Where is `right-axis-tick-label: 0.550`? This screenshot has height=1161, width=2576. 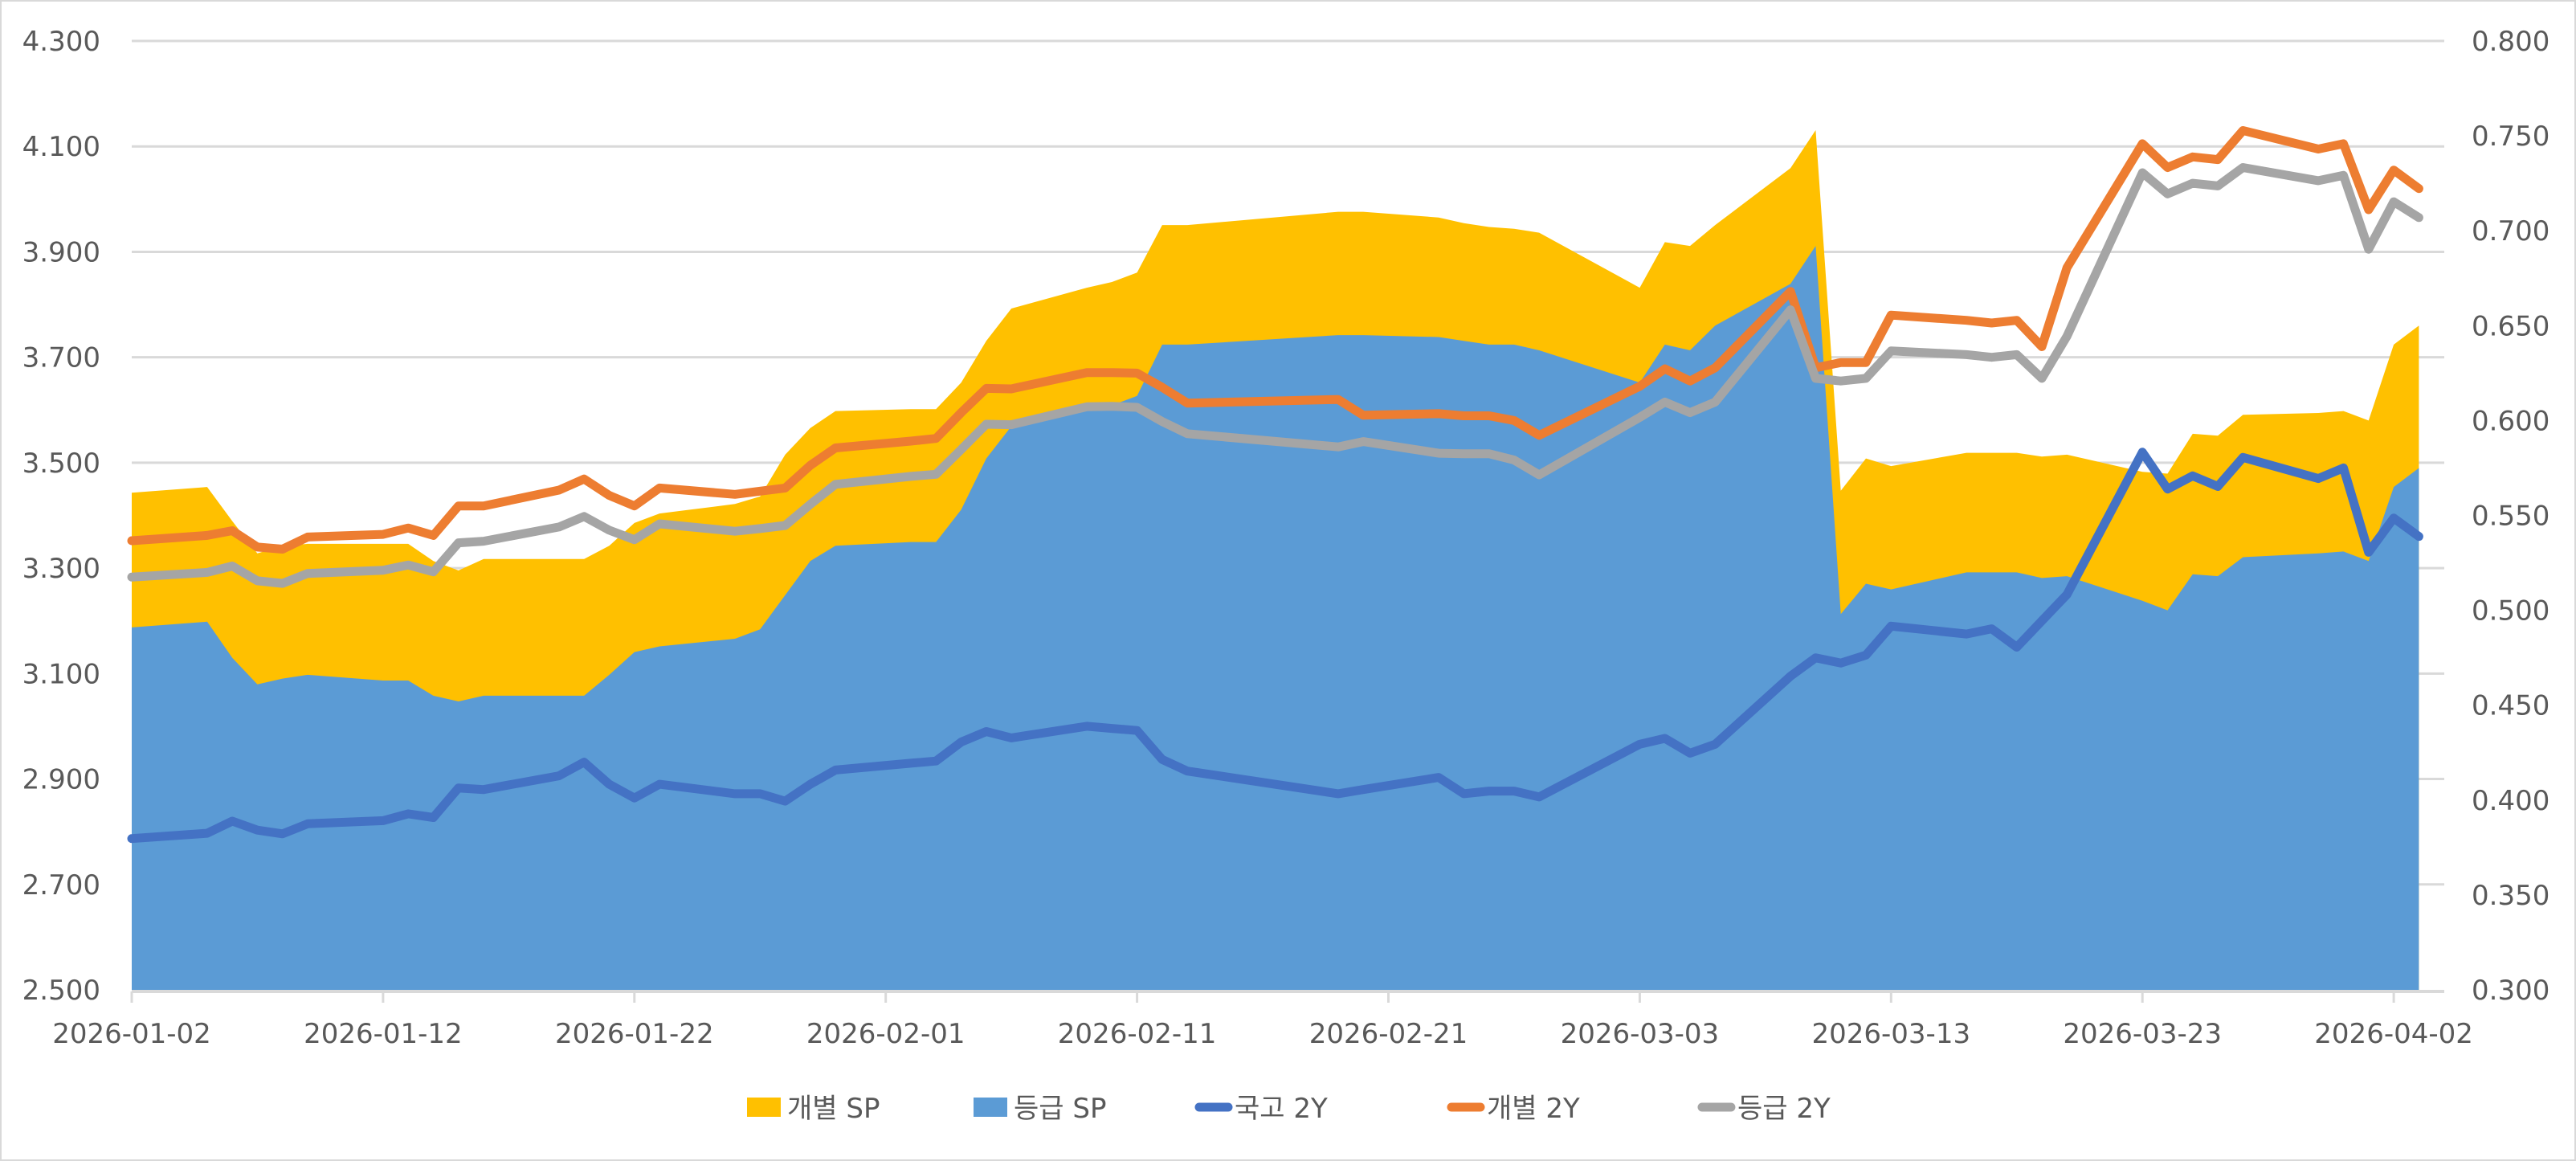
right-axis-tick-label: 0.550 is located at coordinates (2510, 517).